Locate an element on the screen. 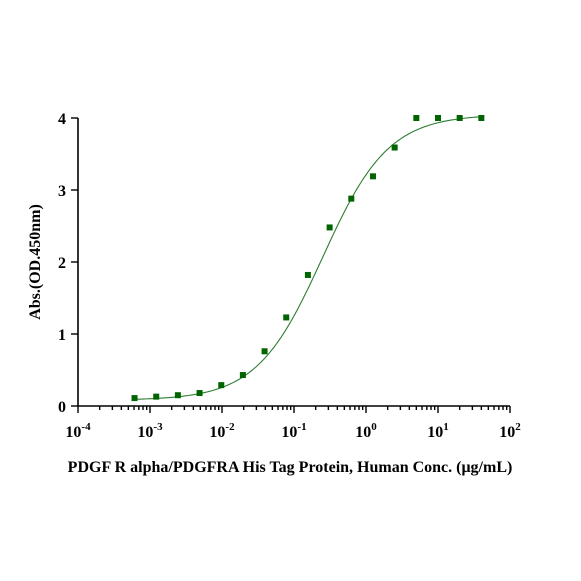 The height and width of the screenshot is (581, 581). x-tick-exponent: -1 is located at coordinates (301, 427).